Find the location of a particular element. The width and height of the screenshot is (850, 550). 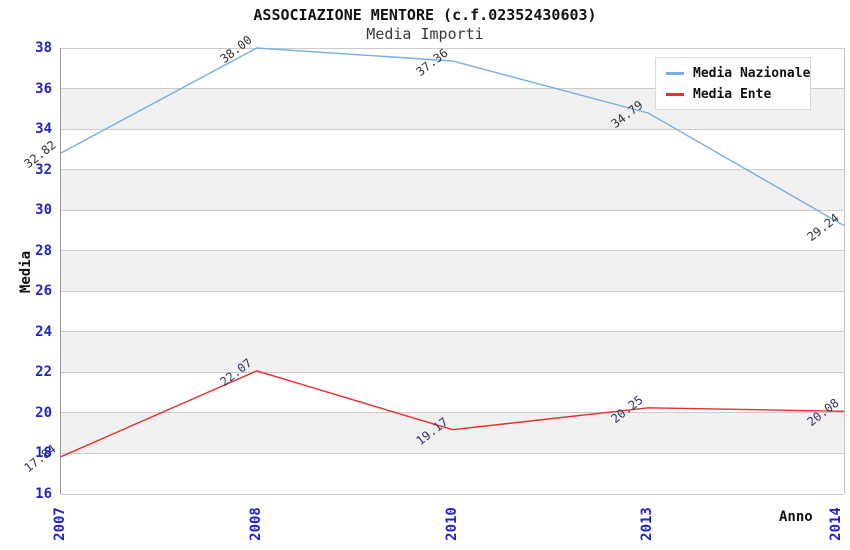

media-ente-line-swatch is located at coordinates (675, 94).